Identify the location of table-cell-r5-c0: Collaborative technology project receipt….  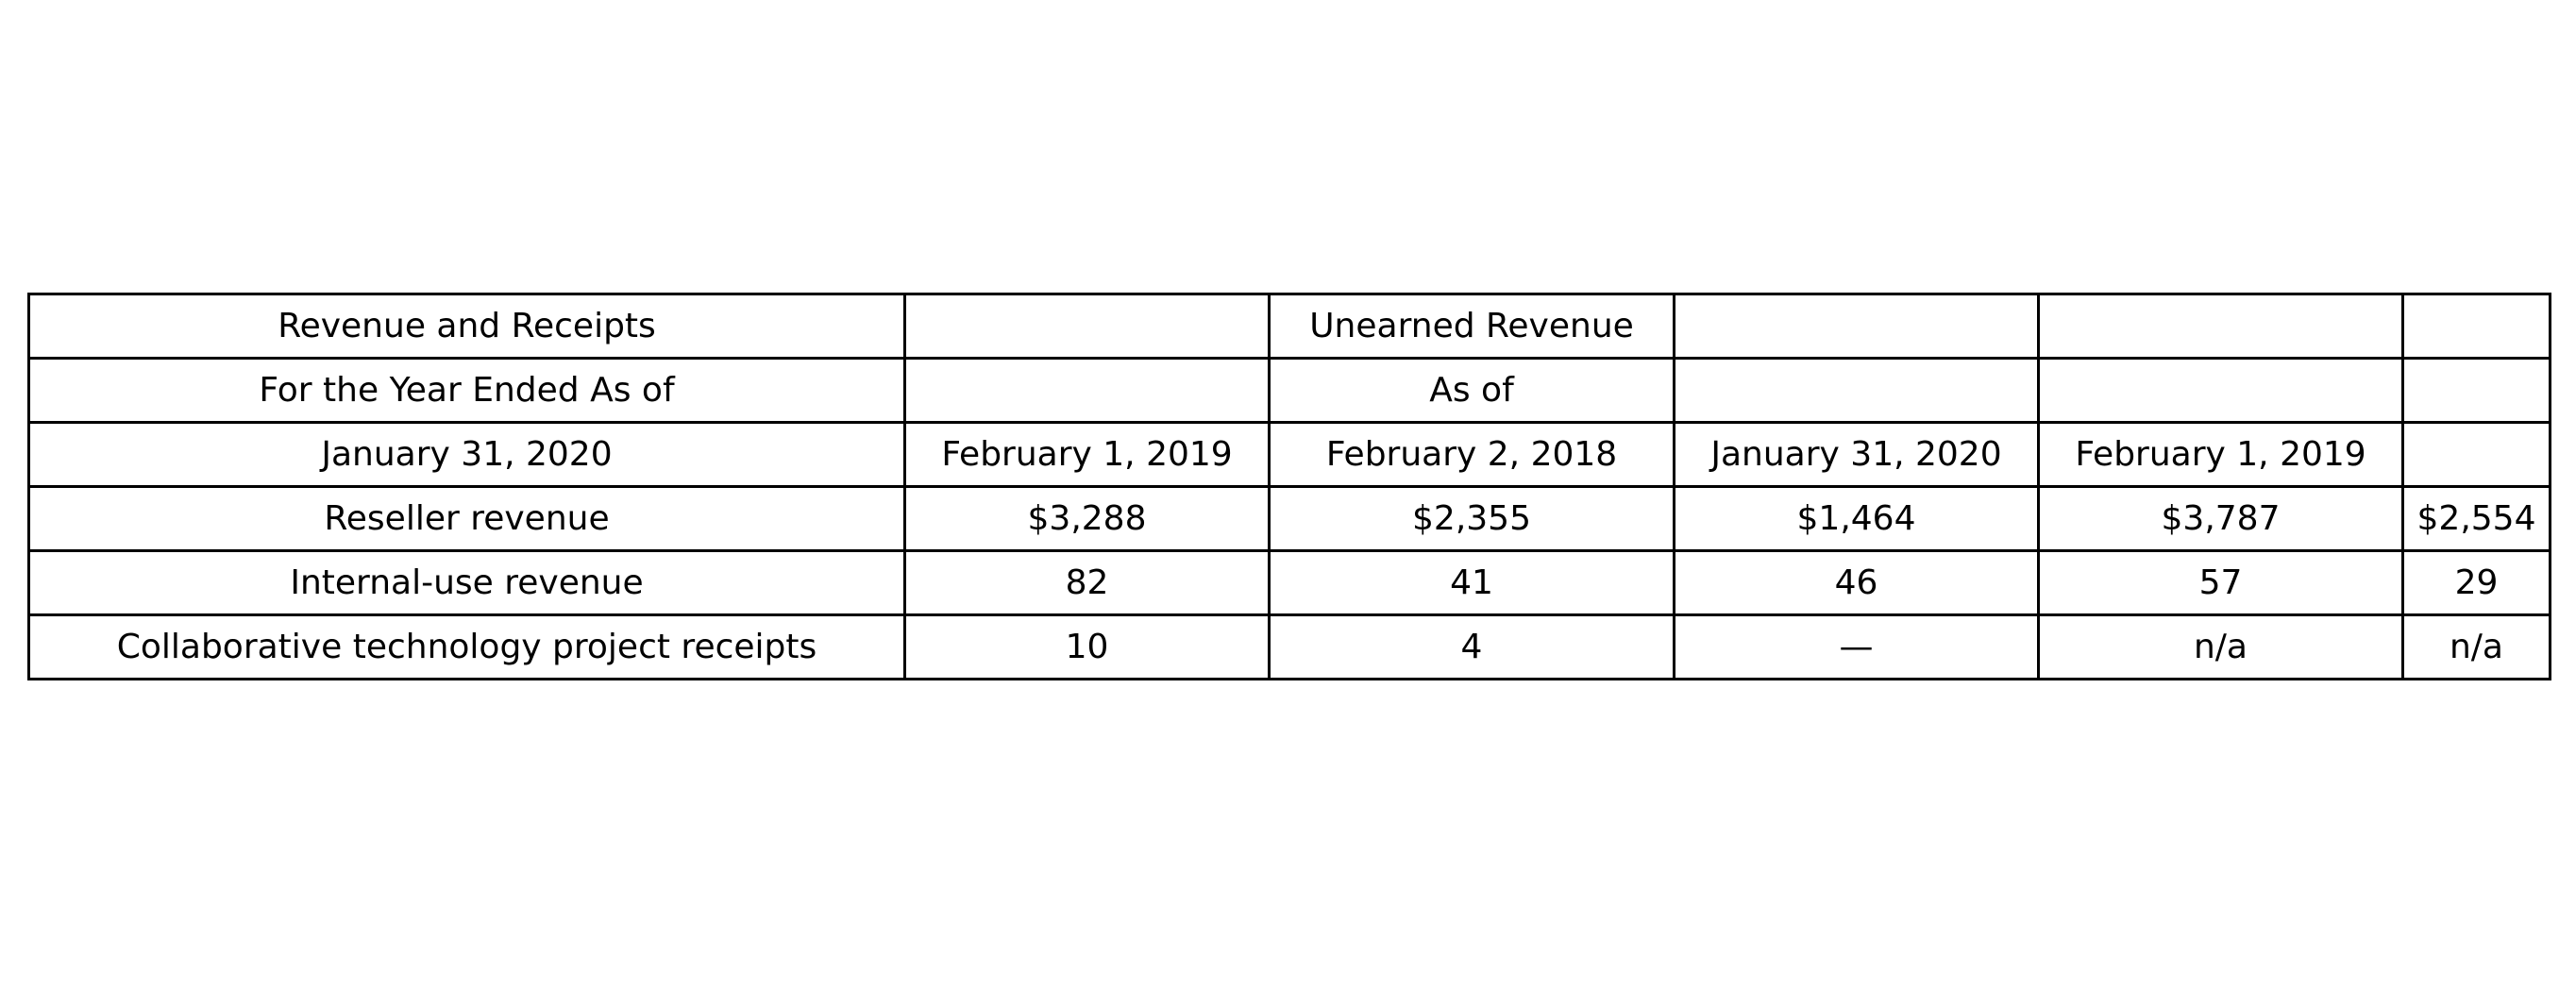
(466, 646).